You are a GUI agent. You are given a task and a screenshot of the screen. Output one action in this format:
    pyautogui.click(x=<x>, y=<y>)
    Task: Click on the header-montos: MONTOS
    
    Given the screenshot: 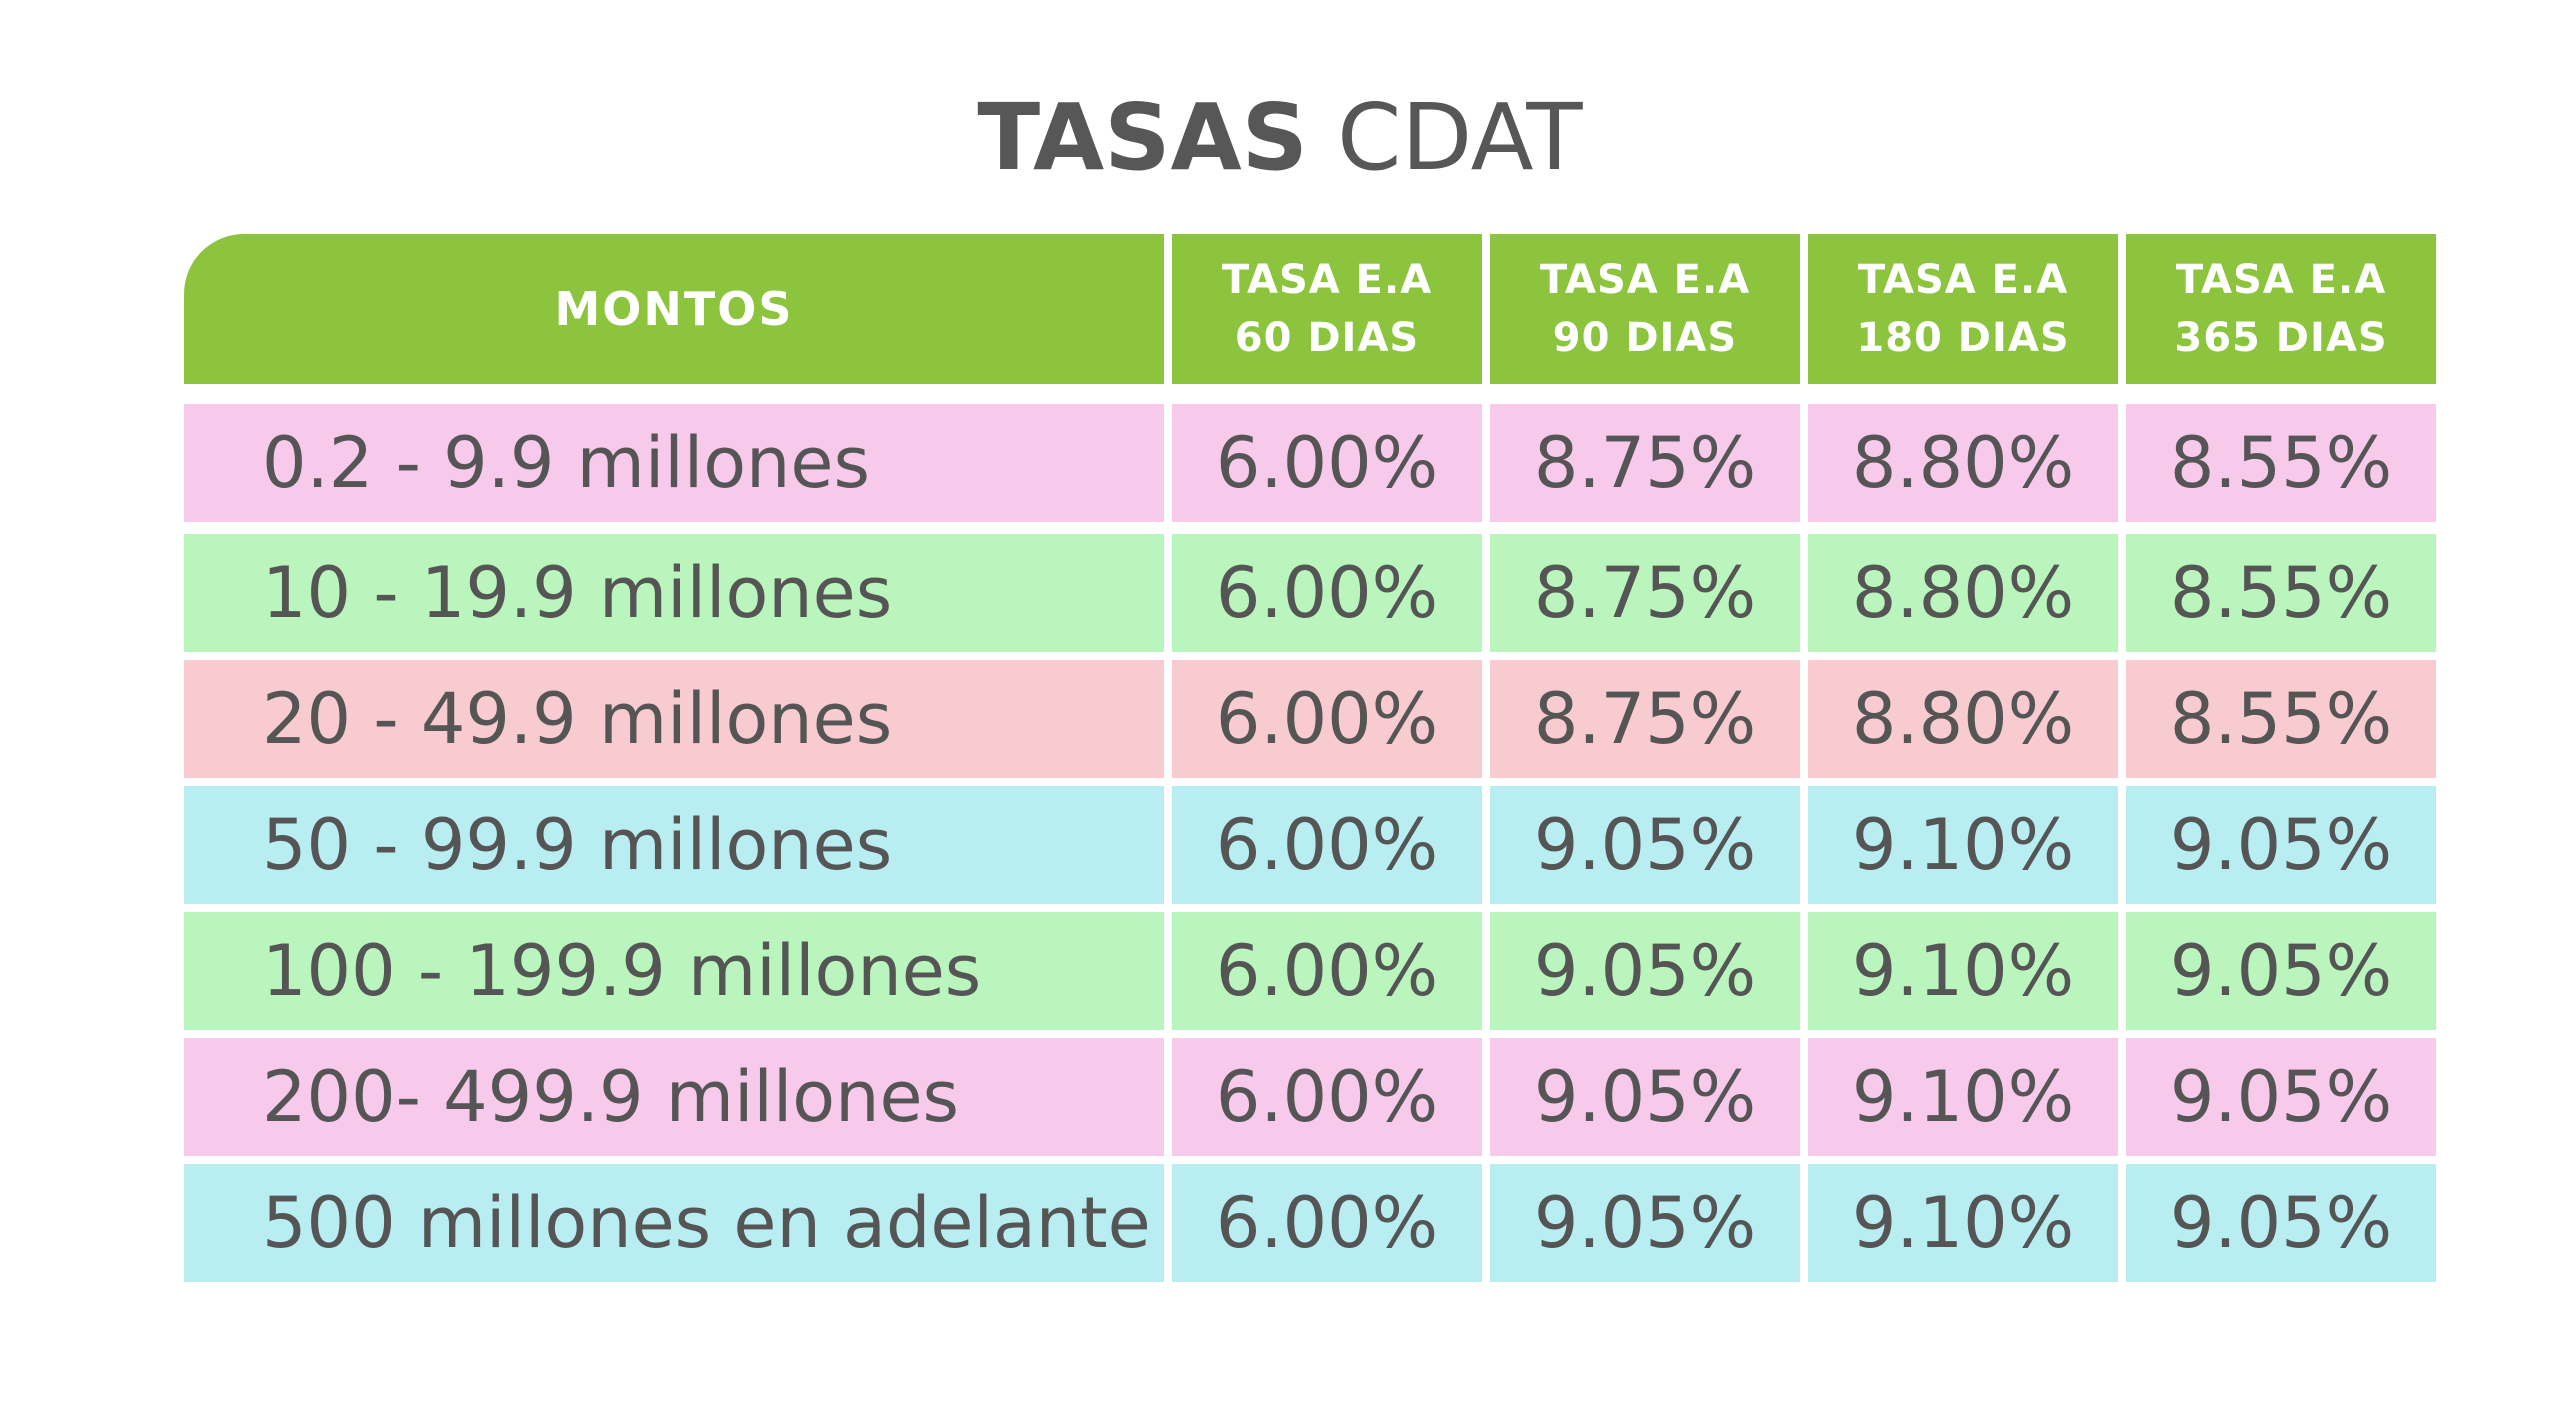 What is the action you would take?
    pyautogui.click(x=674, y=309)
    